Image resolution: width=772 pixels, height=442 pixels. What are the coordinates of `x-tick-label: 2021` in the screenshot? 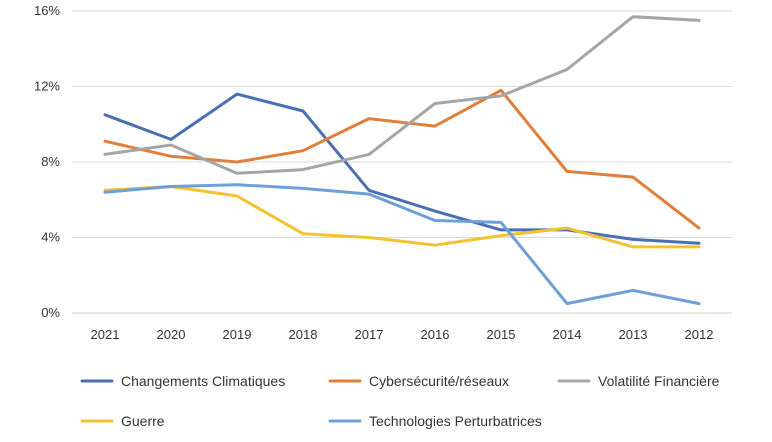 It's located at (105, 334).